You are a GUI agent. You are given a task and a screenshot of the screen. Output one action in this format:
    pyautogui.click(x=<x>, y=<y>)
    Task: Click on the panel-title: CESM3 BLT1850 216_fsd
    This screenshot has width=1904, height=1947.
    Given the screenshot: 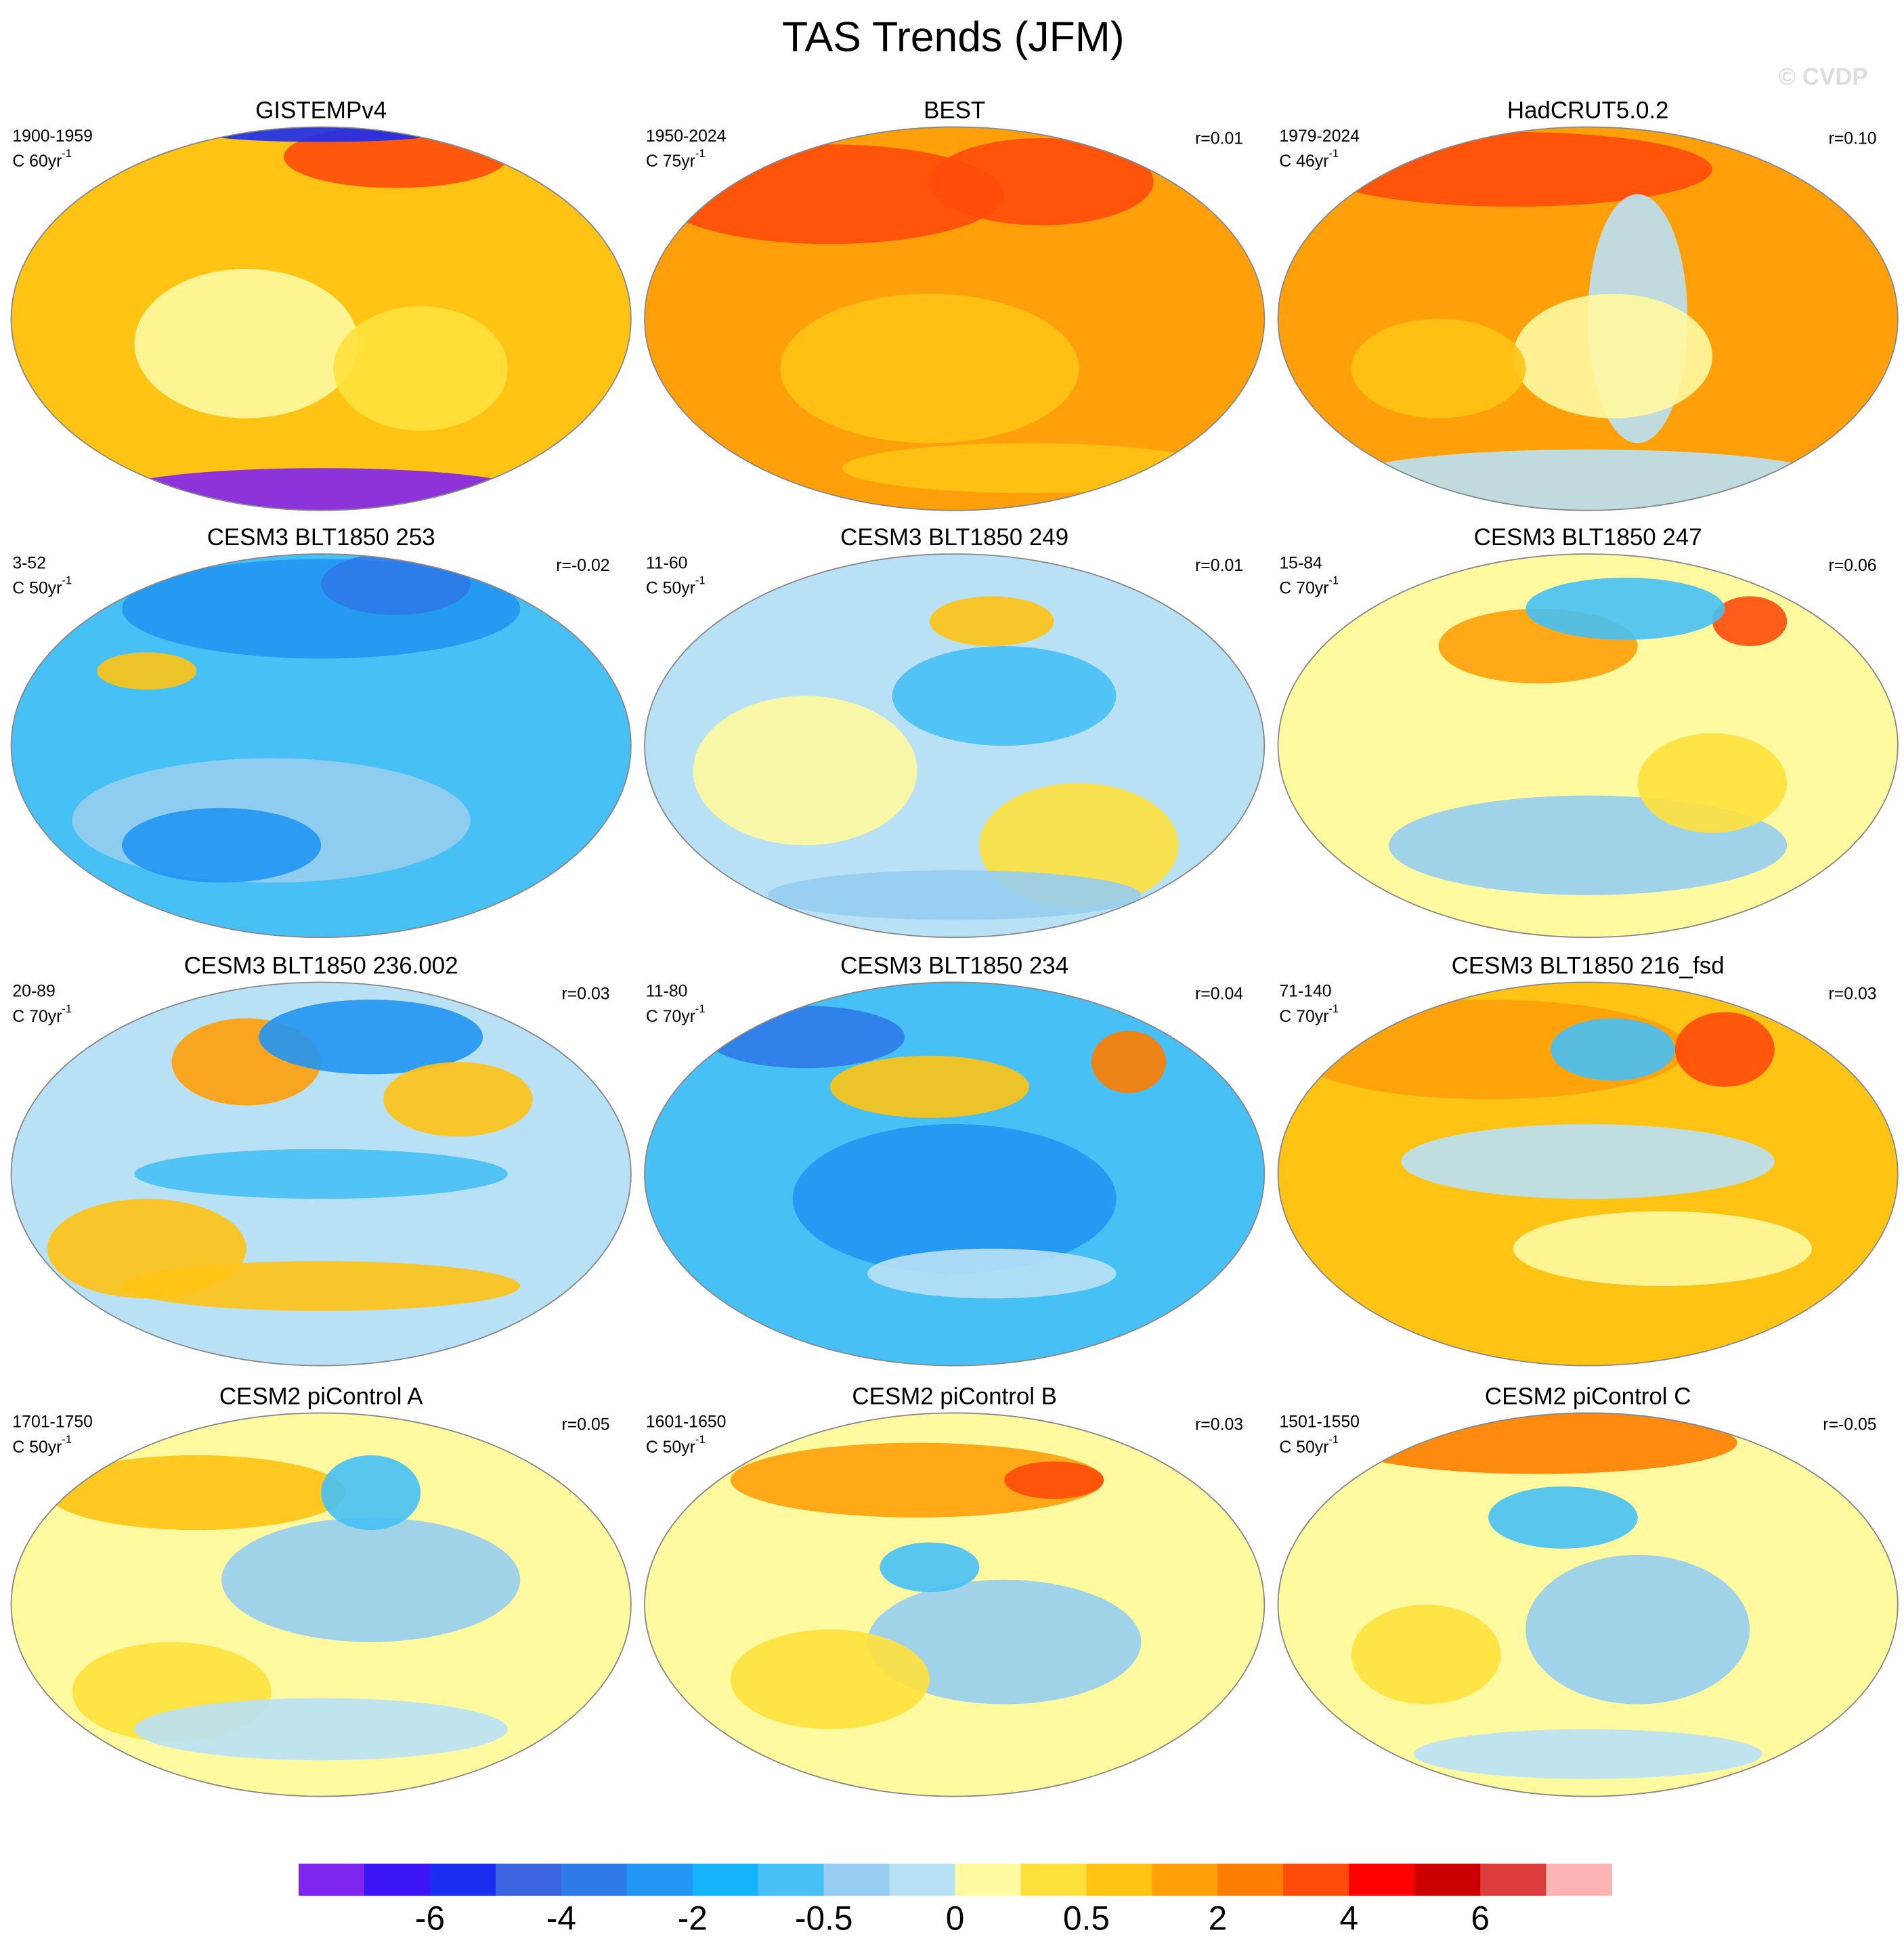 What is the action you would take?
    pyautogui.click(x=1589, y=966)
    